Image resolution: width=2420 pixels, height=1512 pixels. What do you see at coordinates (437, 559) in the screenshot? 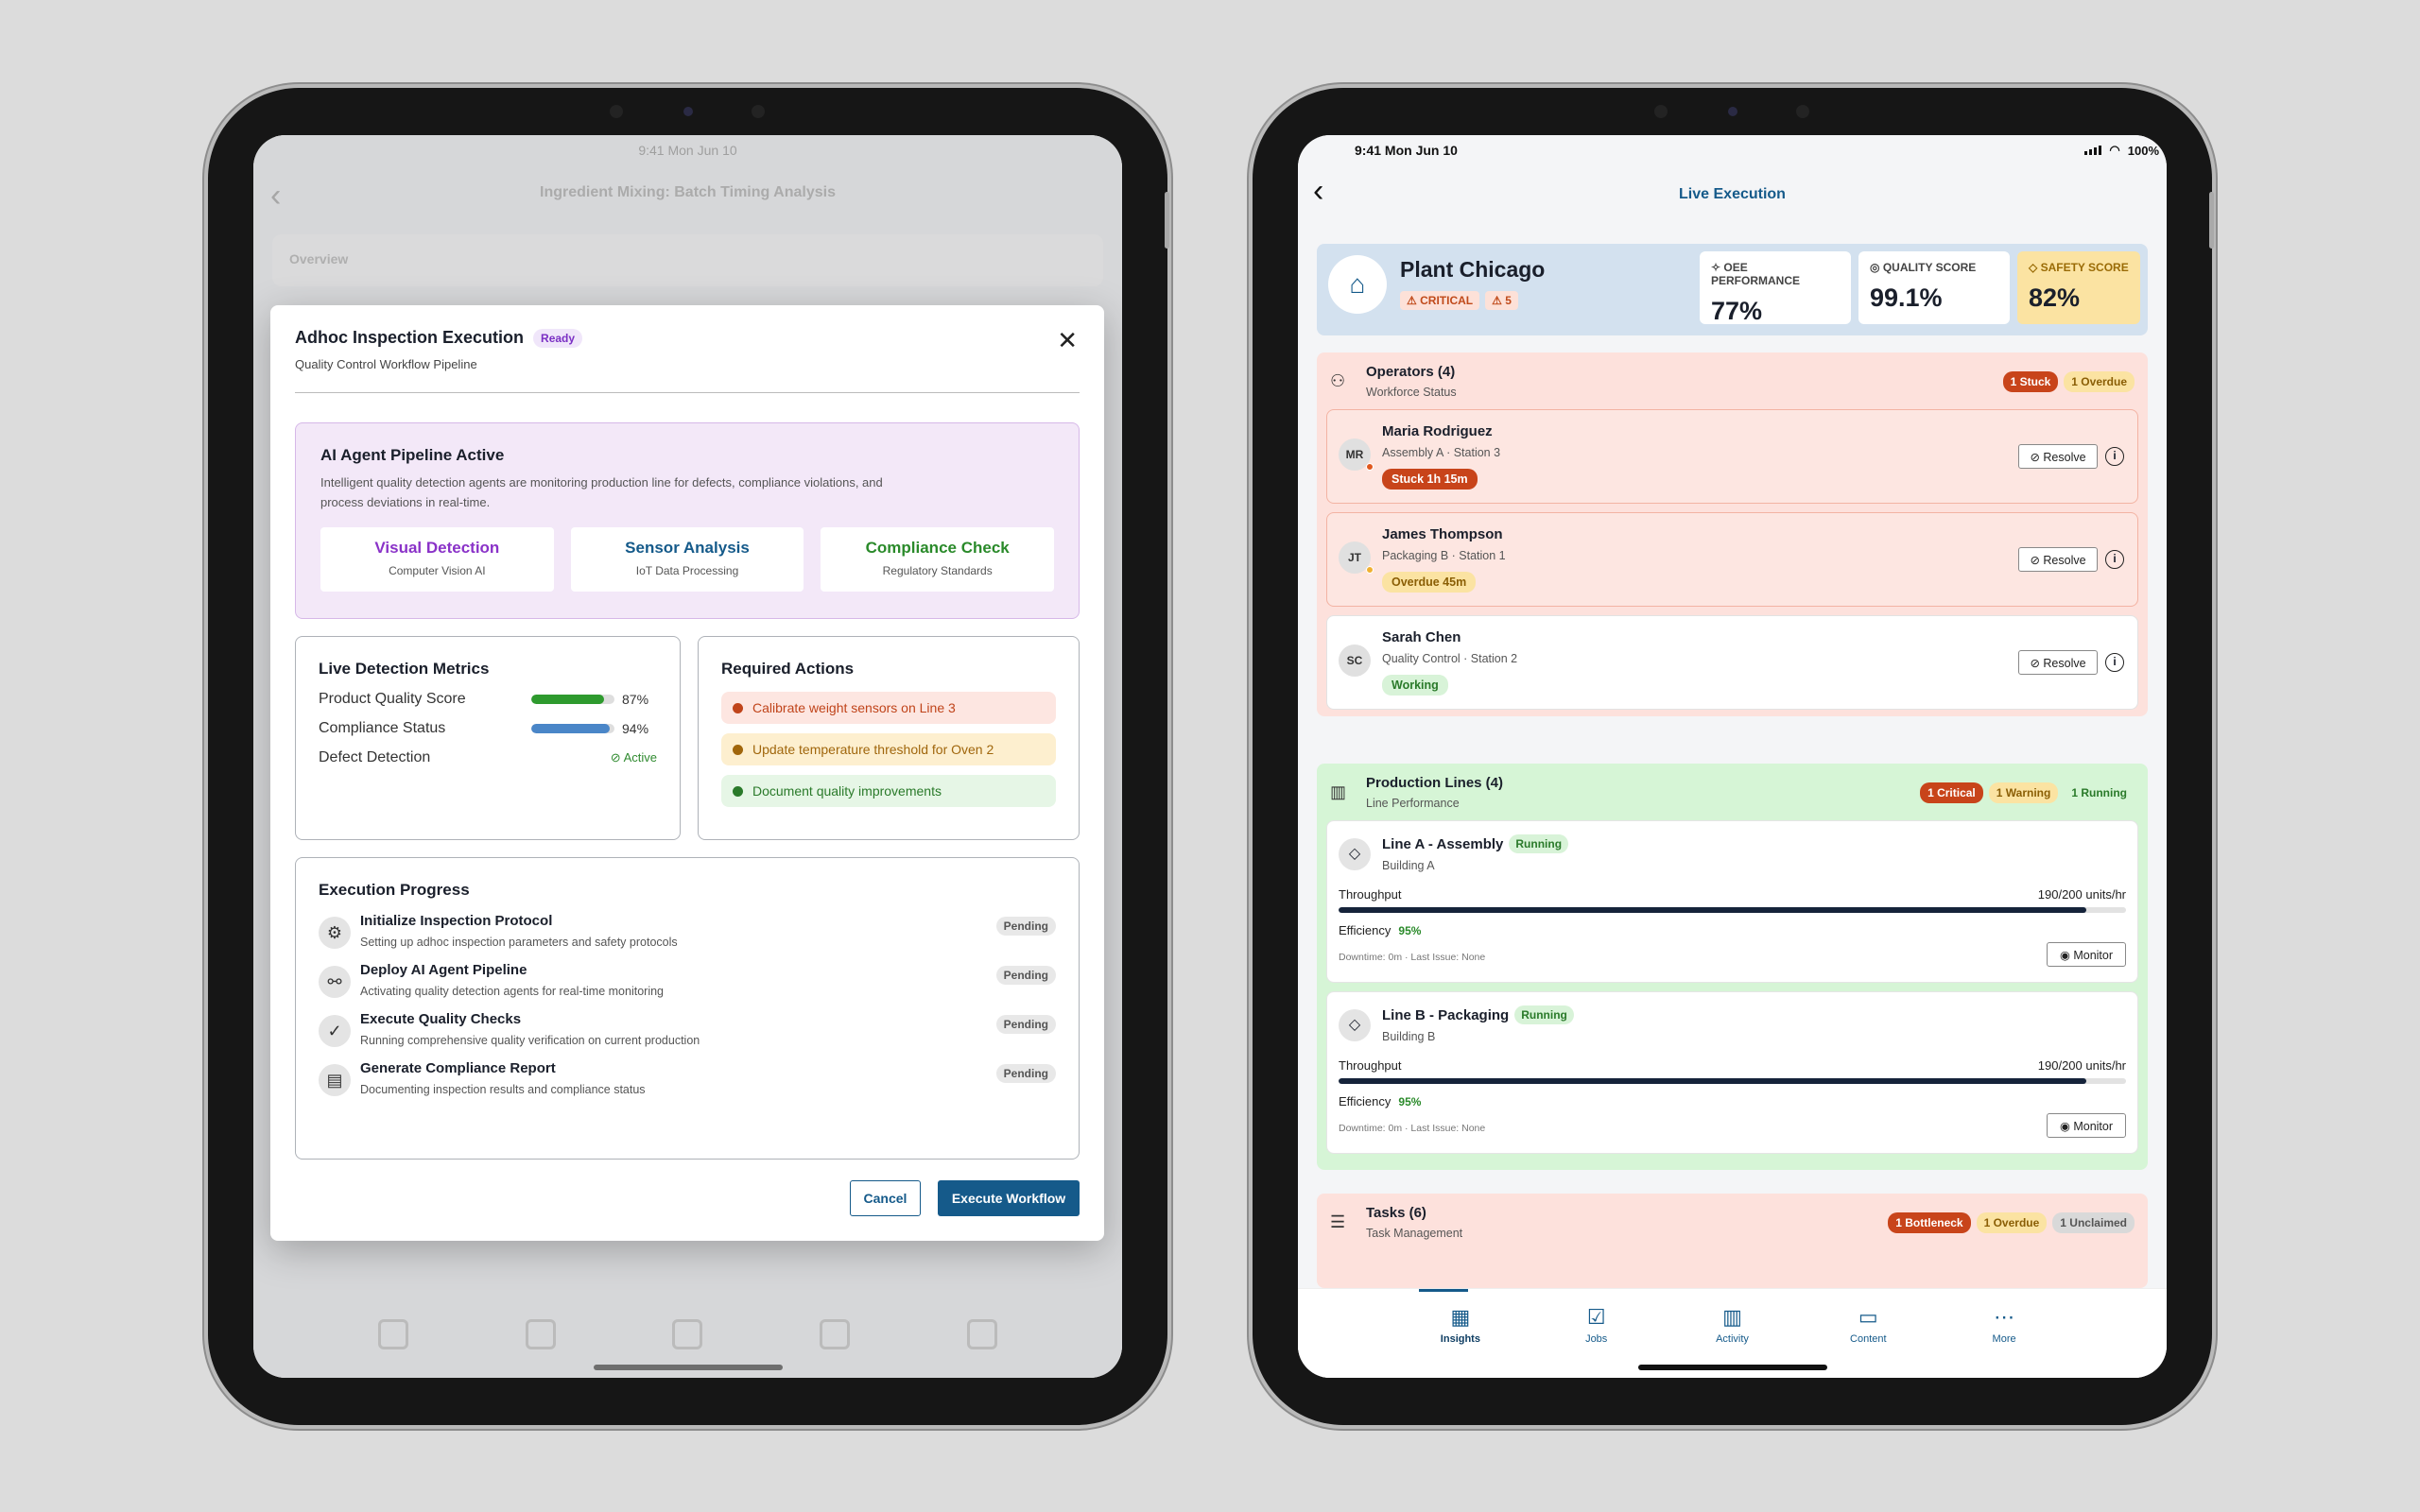
I see `ai-agent-card: Visual Detection Computer Vision AI` at bounding box center [437, 559].